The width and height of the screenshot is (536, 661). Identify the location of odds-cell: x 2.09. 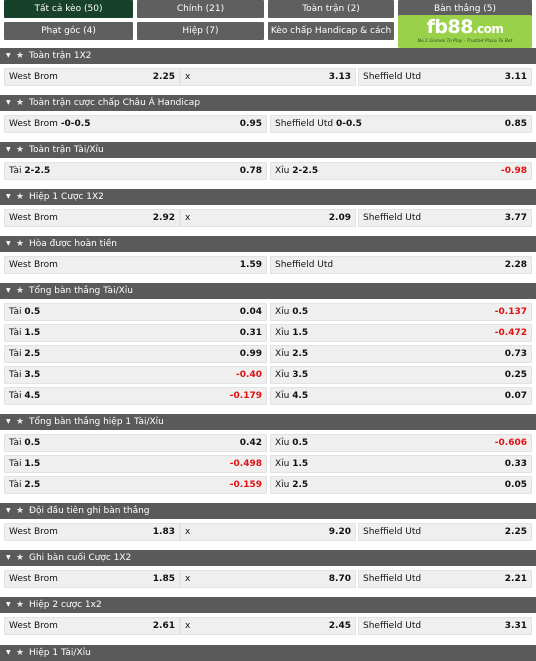
(268, 218).